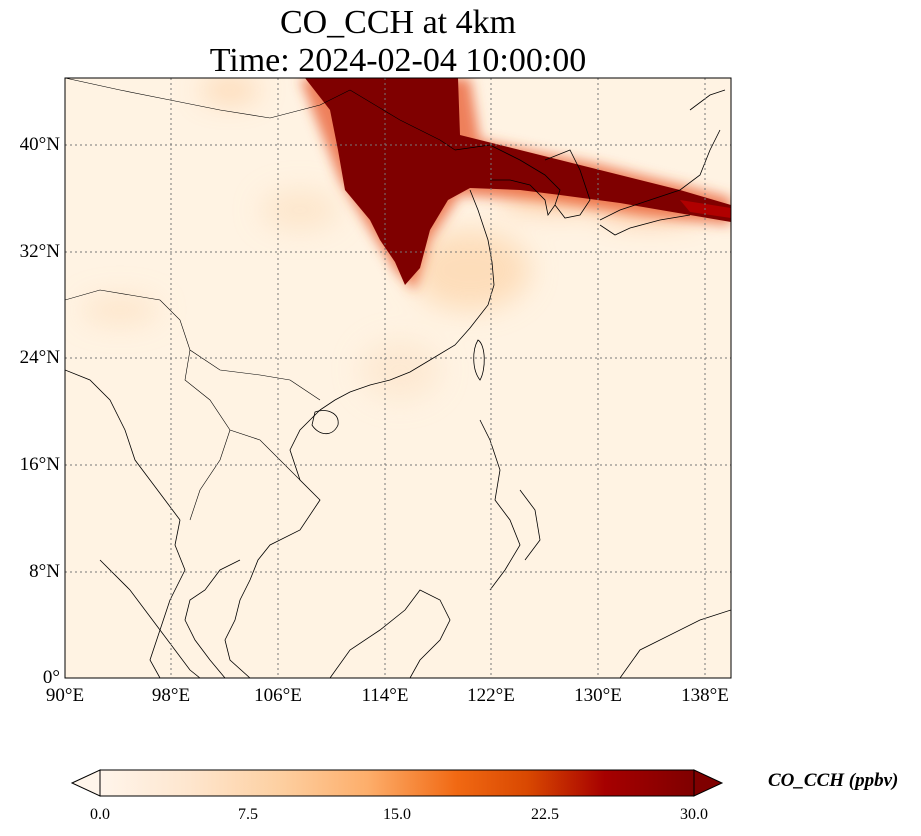  Describe the element at coordinates (65, 695) in the screenshot. I see `lon-tick-label: 90°E` at that location.